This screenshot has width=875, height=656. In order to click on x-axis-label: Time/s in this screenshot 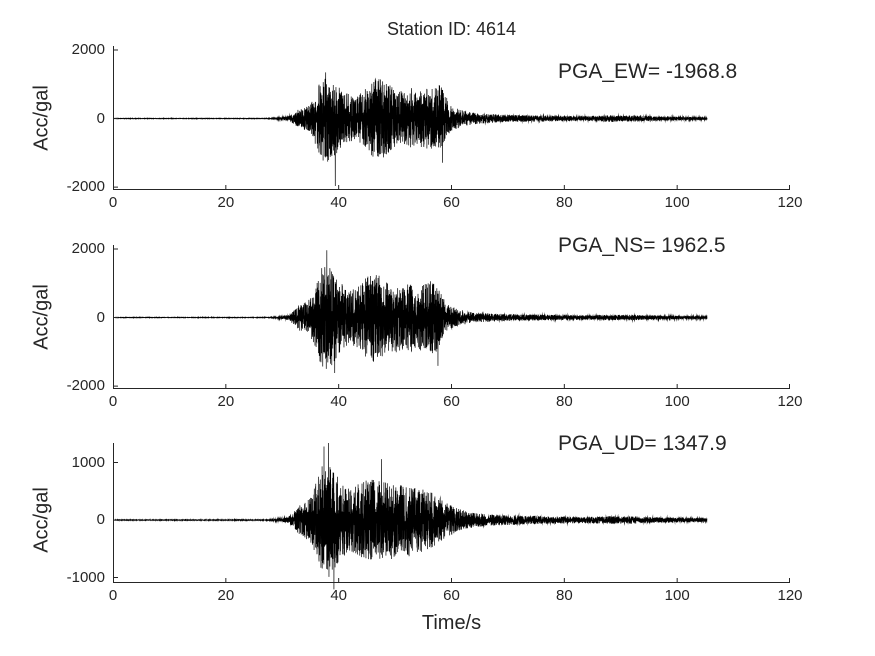, I will do `click(451, 623)`.